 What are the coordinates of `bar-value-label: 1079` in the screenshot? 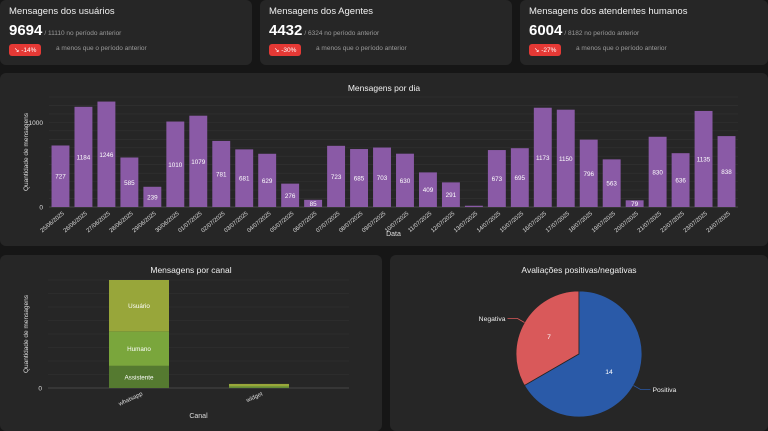 It's located at (198, 162).